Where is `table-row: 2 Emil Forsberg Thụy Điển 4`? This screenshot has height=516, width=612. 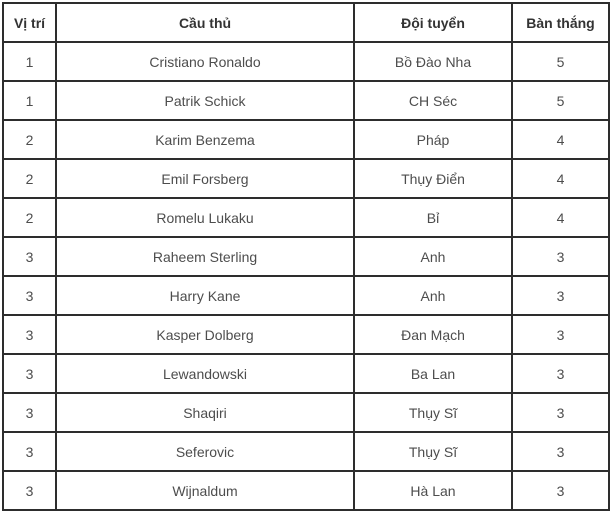
table-row: 2 Emil Forsberg Thụy Điển 4 is located at coordinates (306, 178).